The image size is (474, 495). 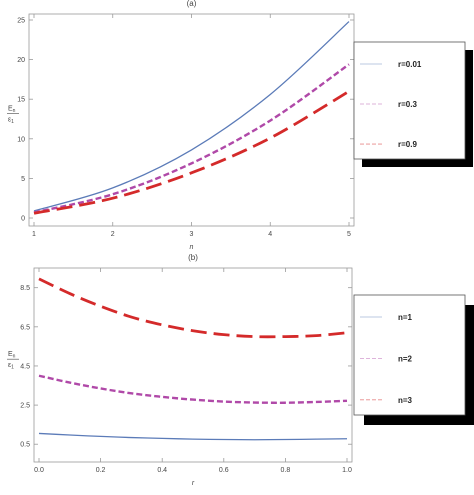 I want to click on x-tick-label: 4, so click(x=270, y=234).